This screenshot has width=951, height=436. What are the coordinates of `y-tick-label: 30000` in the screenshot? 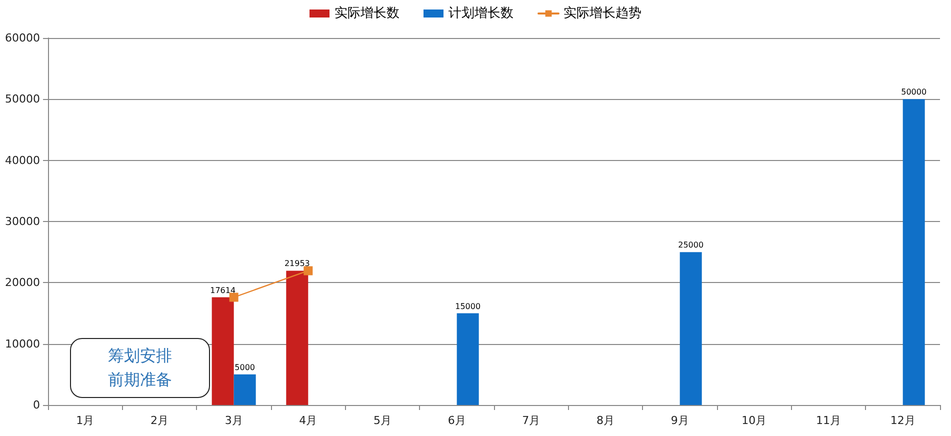 It's located at (22, 221).